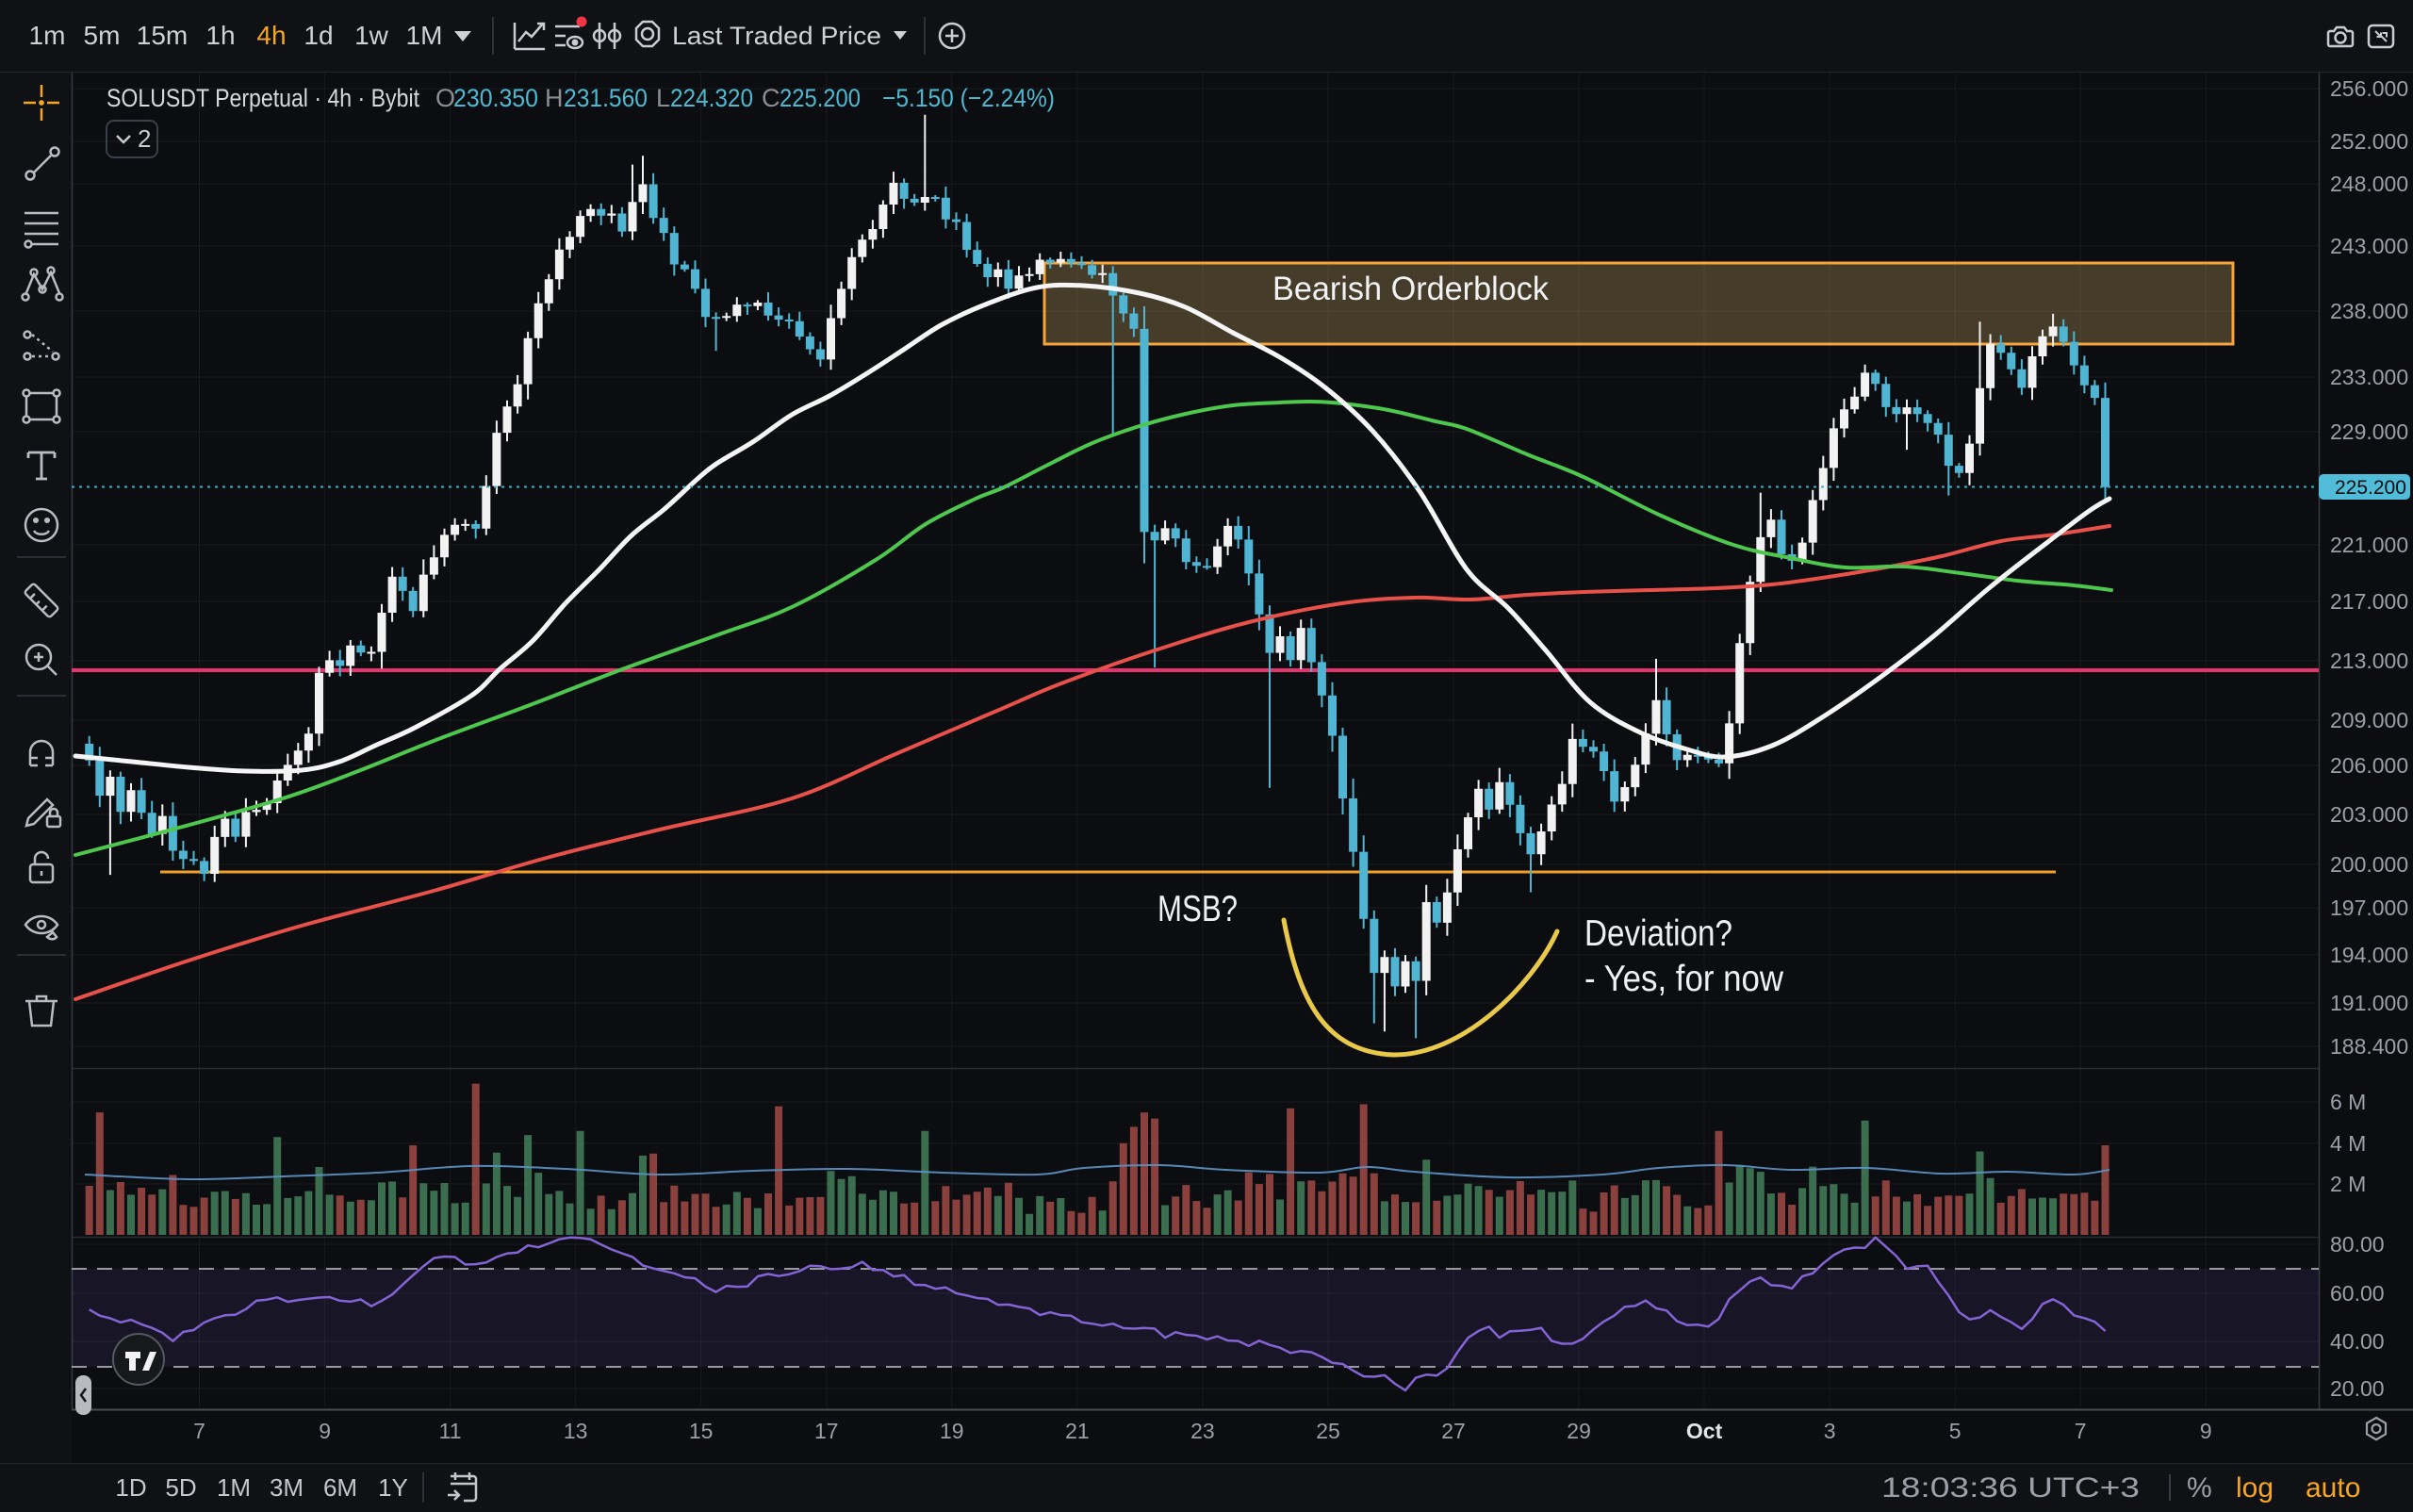 This screenshot has width=2413, height=1512. Describe the element at coordinates (2333, 1488) in the screenshot. I see `svg-text: auto` at that location.